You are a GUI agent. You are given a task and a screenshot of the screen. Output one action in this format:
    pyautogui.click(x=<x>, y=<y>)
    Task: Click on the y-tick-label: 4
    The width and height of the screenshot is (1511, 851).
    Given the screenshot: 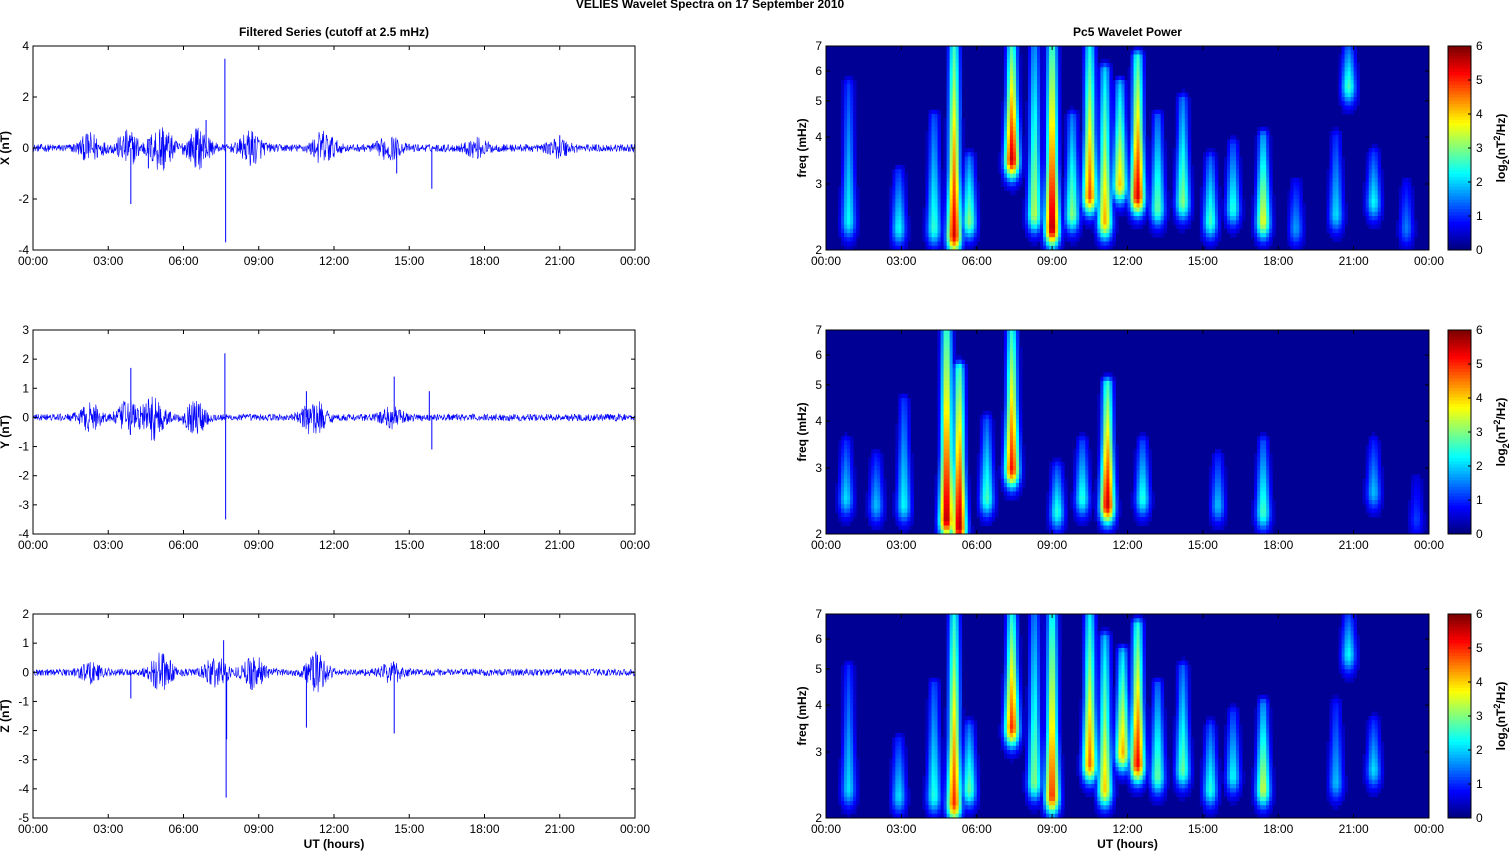 What is the action you would take?
    pyautogui.click(x=25, y=46)
    